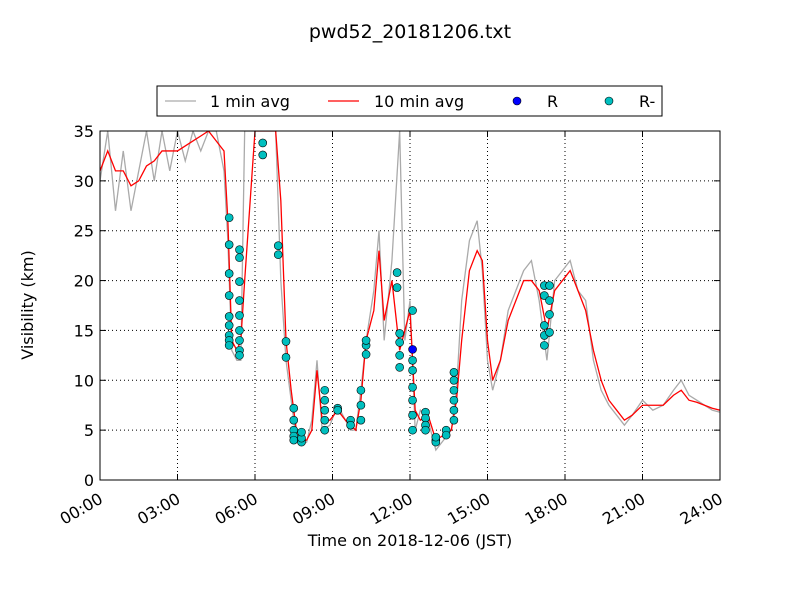 Image resolution: width=800 pixels, height=604 pixels. I want to click on y-tick-label: 10, so click(84, 380).